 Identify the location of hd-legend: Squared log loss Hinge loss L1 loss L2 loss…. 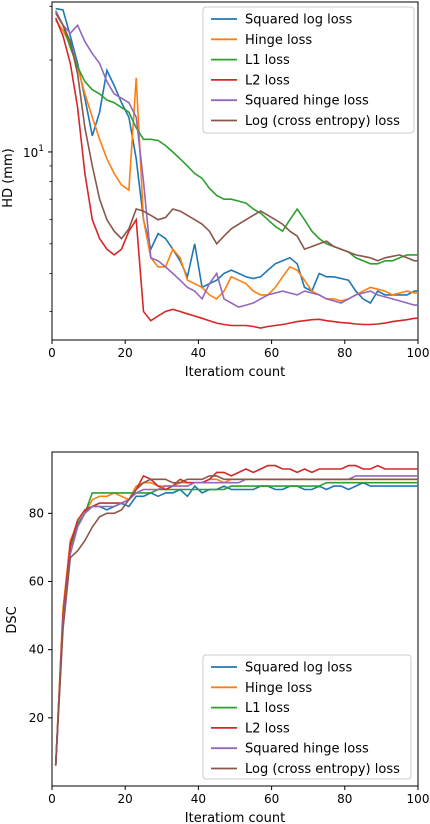
(308, 70).